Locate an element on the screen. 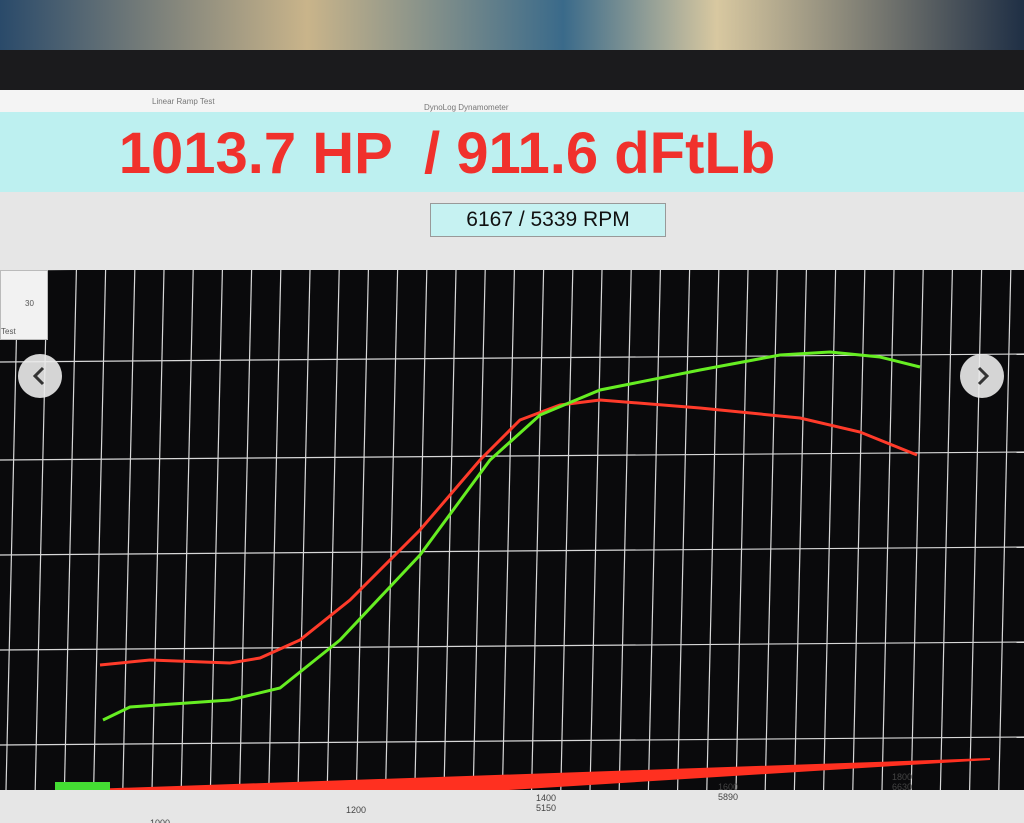 This screenshot has width=1024, height=823. speed-label: 1800 is located at coordinates (902, 777).